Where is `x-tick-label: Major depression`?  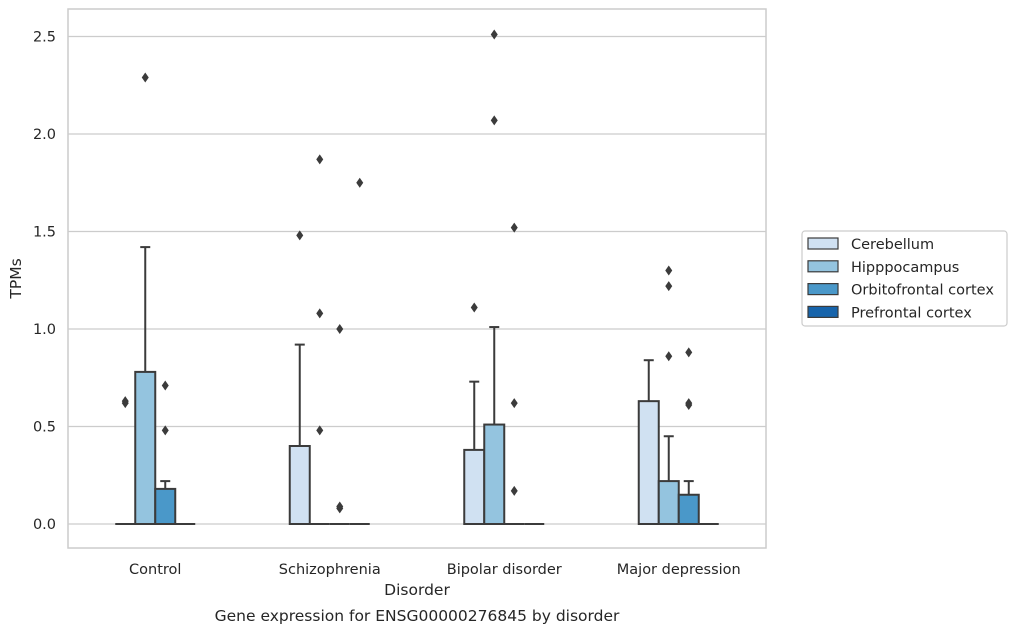
x-tick-label: Major depression is located at coordinates (679, 570).